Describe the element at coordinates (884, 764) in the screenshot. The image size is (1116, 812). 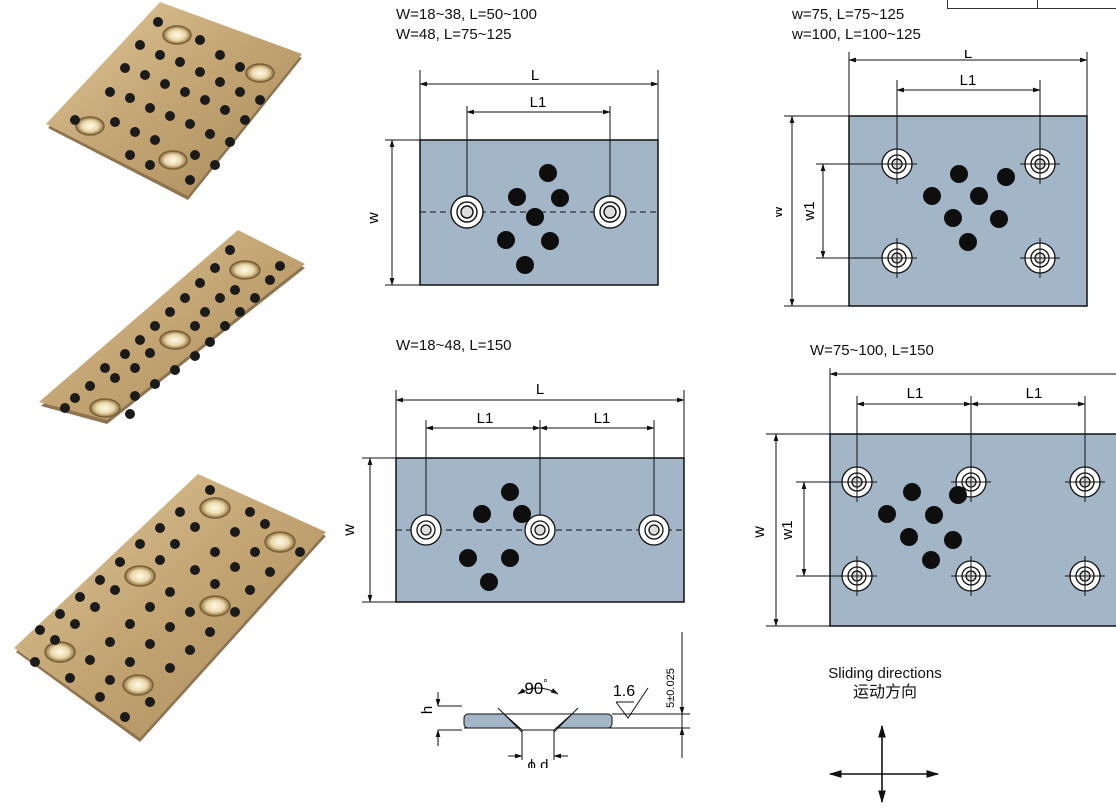
I see `sliding-direction-arrows` at that location.